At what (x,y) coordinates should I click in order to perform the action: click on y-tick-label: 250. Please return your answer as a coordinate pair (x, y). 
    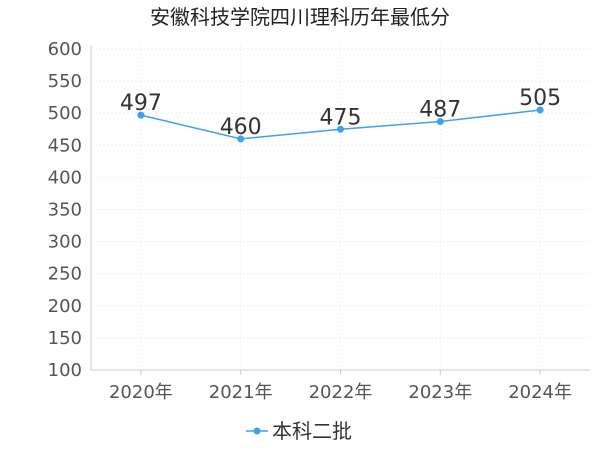
    Looking at the image, I should click on (65, 274).